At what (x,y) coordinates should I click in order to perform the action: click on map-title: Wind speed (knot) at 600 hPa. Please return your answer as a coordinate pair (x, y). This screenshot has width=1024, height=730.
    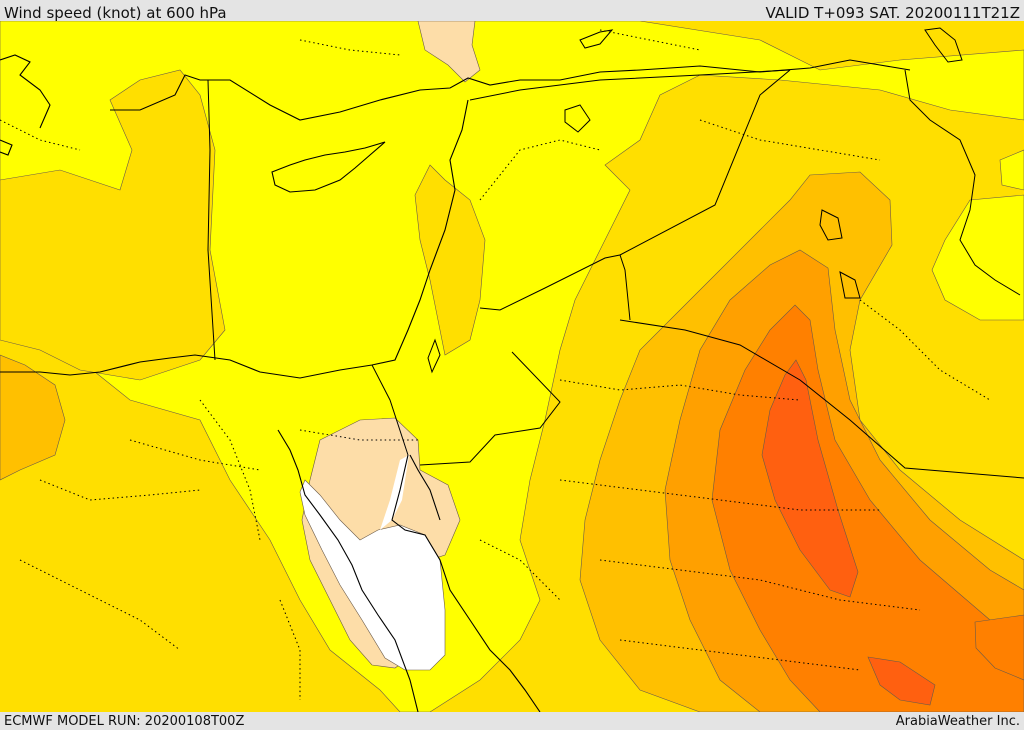
    Looking at the image, I should click on (115, 13).